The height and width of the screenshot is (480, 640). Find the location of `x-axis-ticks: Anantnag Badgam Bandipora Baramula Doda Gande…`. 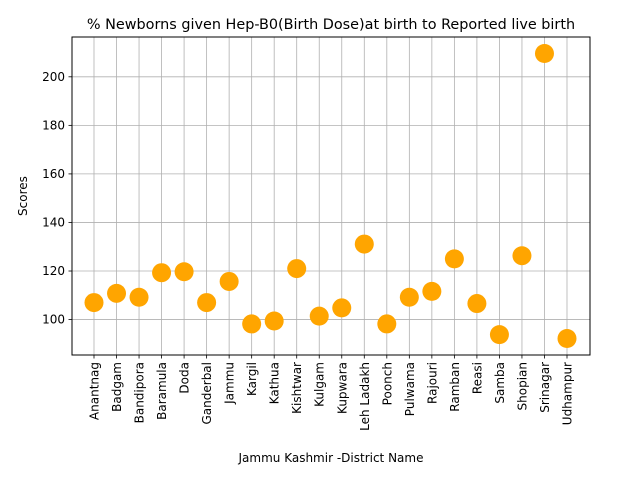

x-axis-ticks: Anantnag Badgam Bandipora Baramula Doda Gande… is located at coordinates (331, 393).